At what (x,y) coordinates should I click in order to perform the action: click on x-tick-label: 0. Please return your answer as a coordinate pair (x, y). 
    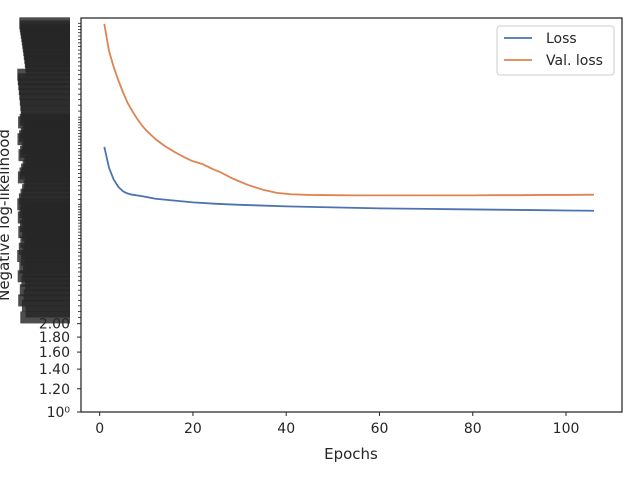
    Looking at the image, I should click on (99, 429).